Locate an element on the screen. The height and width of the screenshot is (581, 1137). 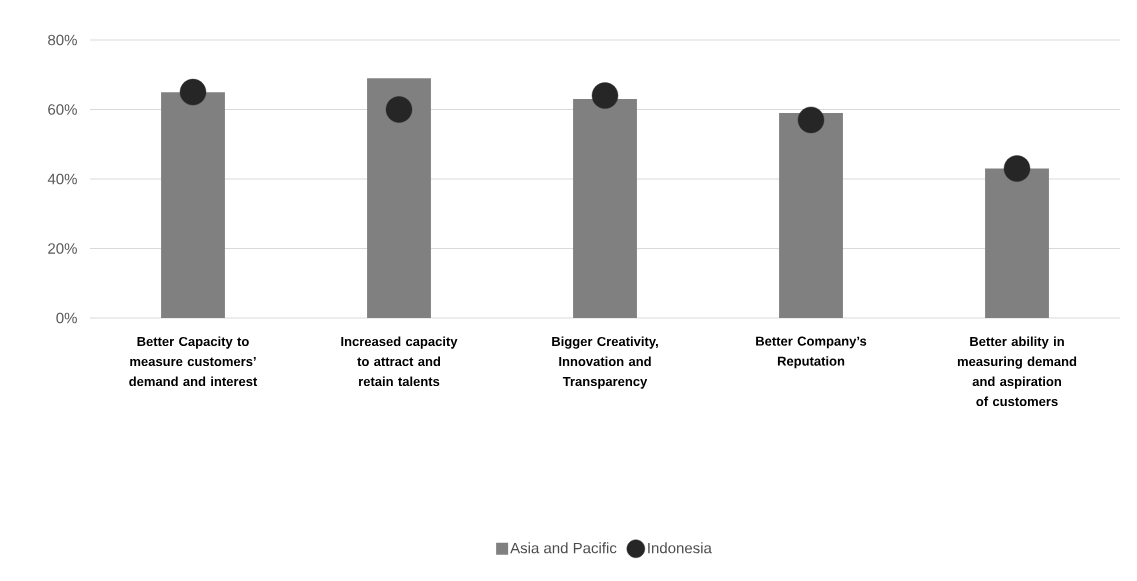
legend-label: Indonesia is located at coordinates (680, 548).